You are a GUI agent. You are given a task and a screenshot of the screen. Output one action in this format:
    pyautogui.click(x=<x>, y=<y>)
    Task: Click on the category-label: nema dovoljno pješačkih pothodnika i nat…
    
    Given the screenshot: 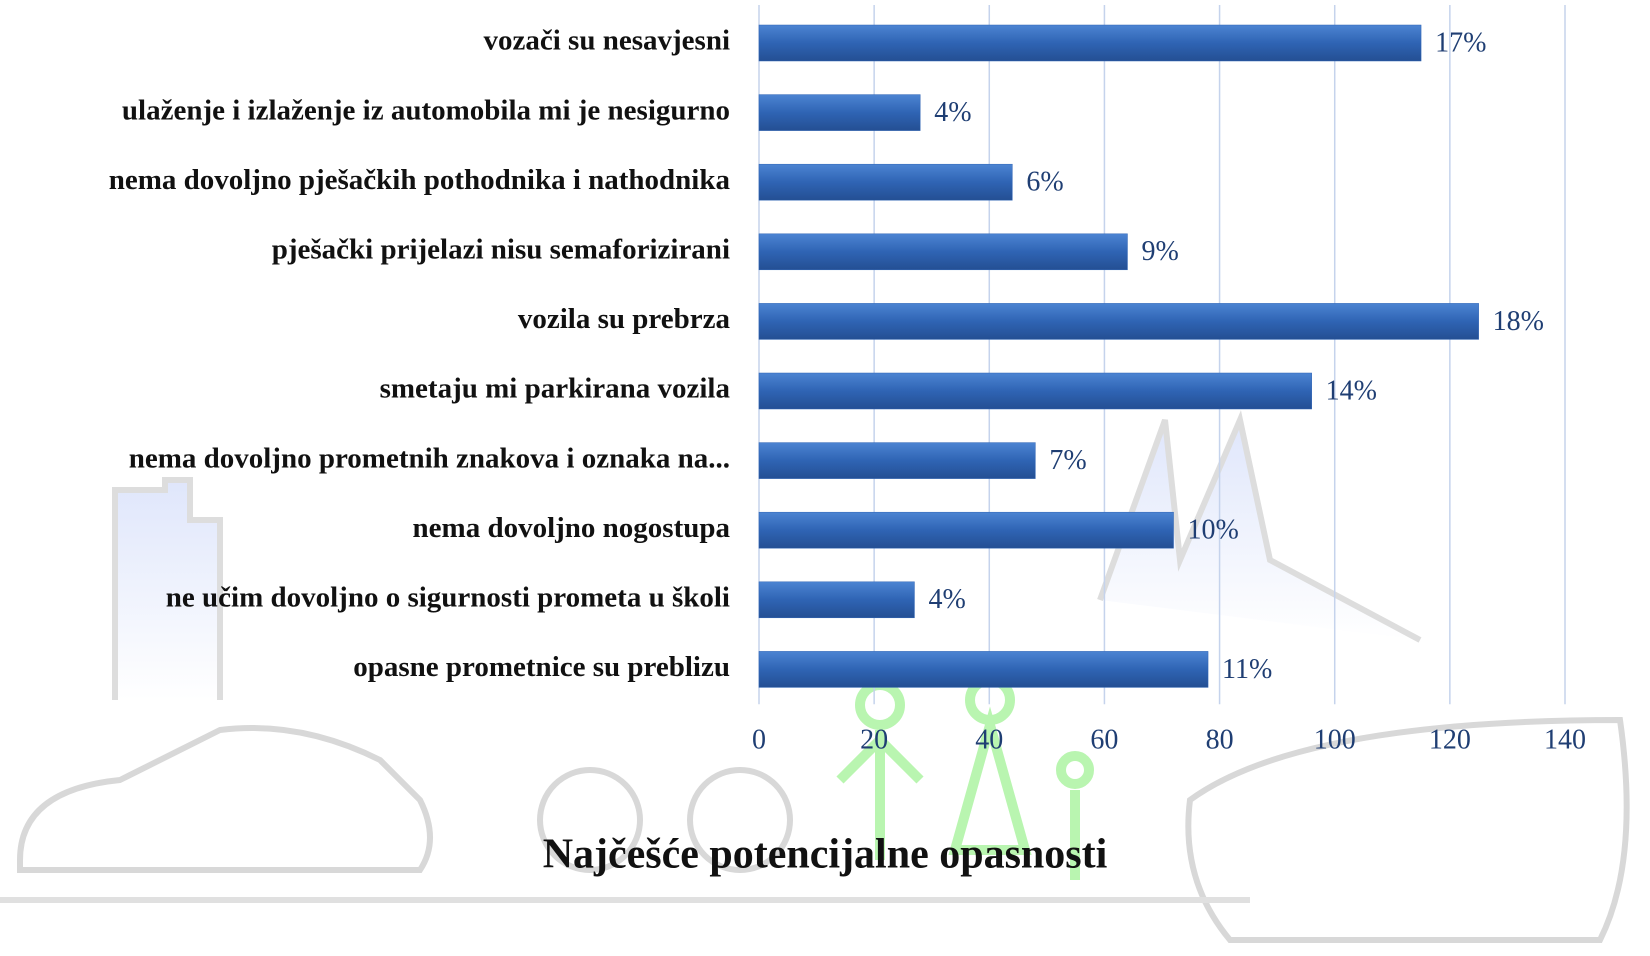 What is the action you would take?
    pyautogui.click(x=420, y=180)
    